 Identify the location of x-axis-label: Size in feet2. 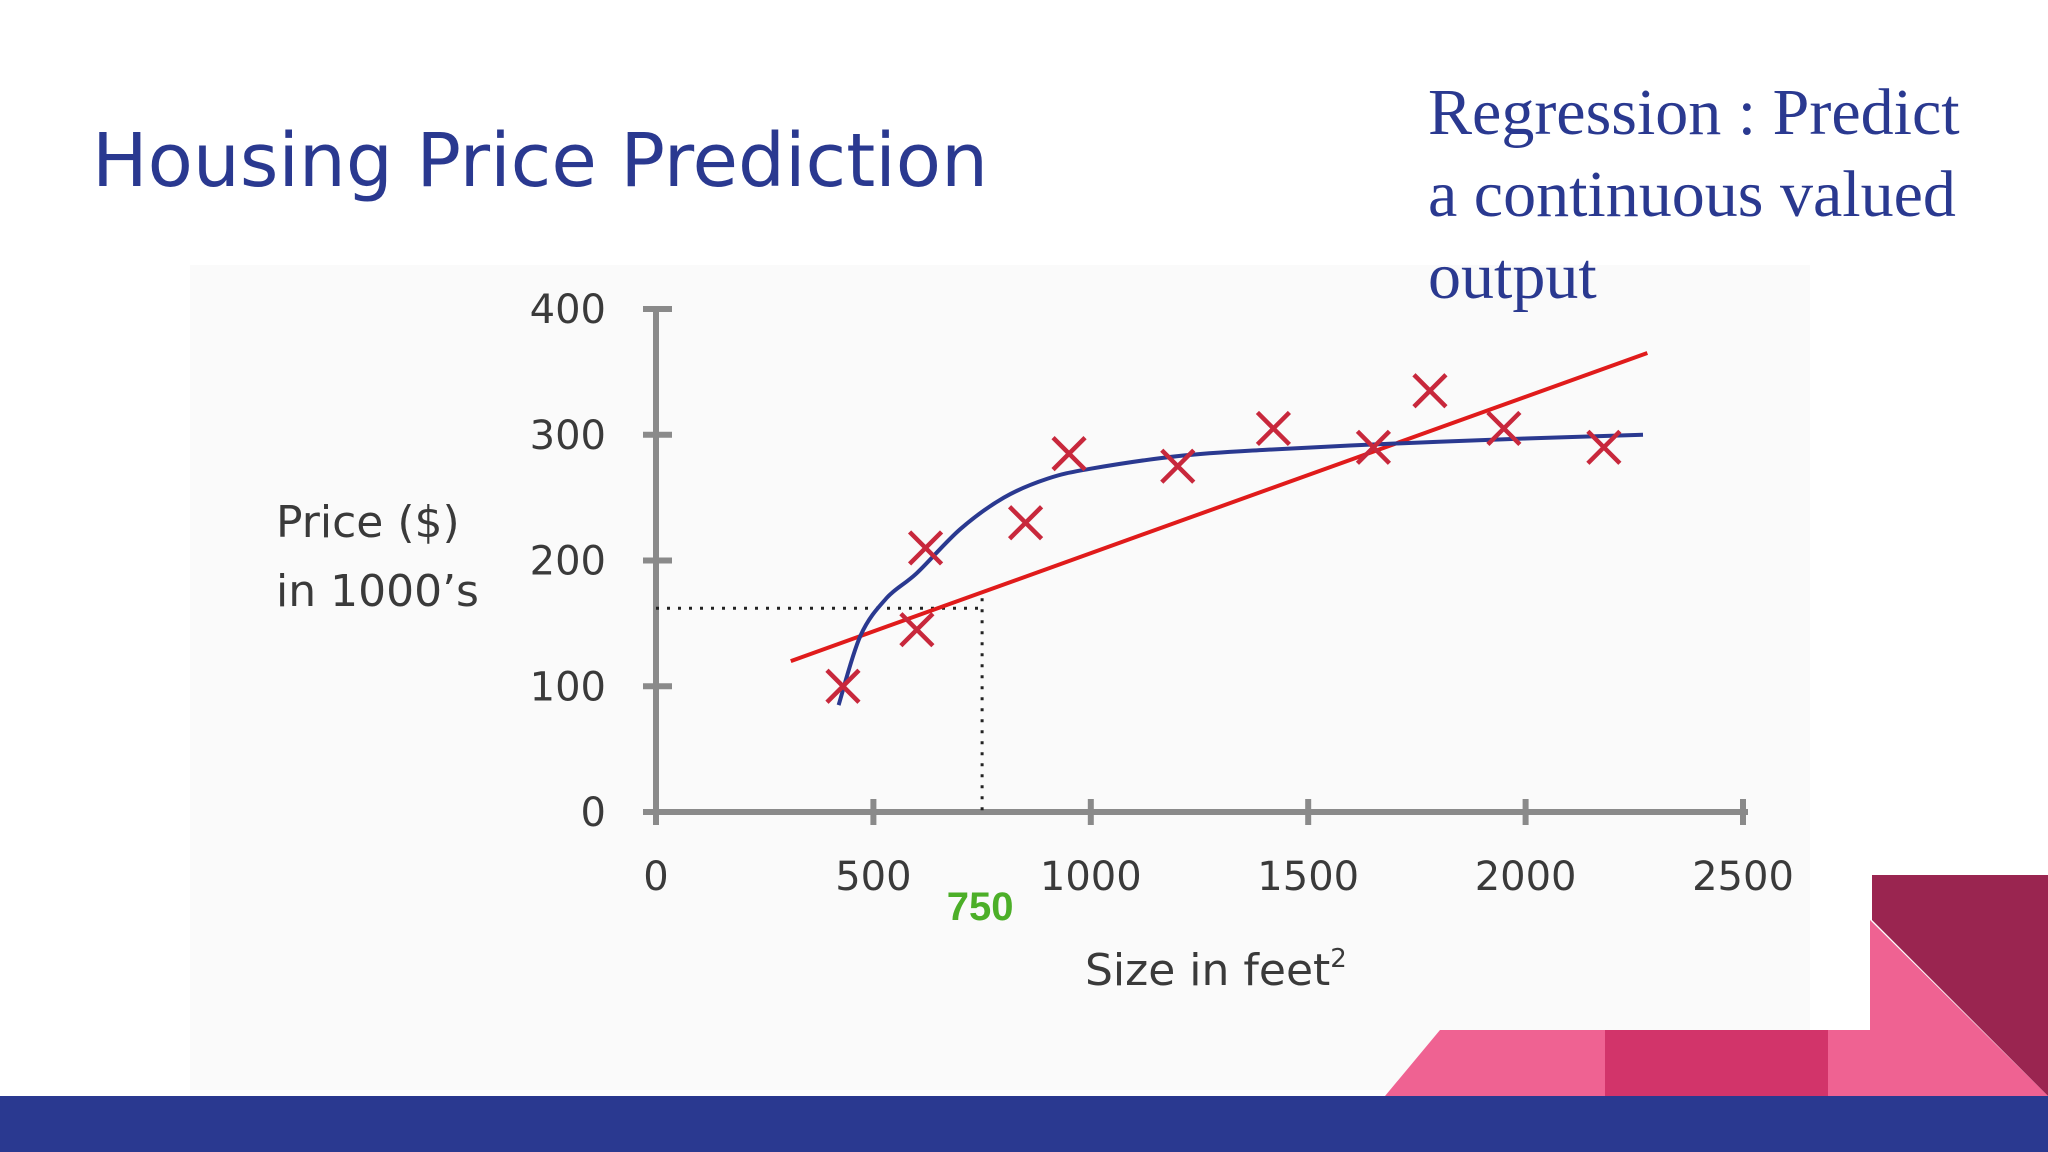
(1216, 970).